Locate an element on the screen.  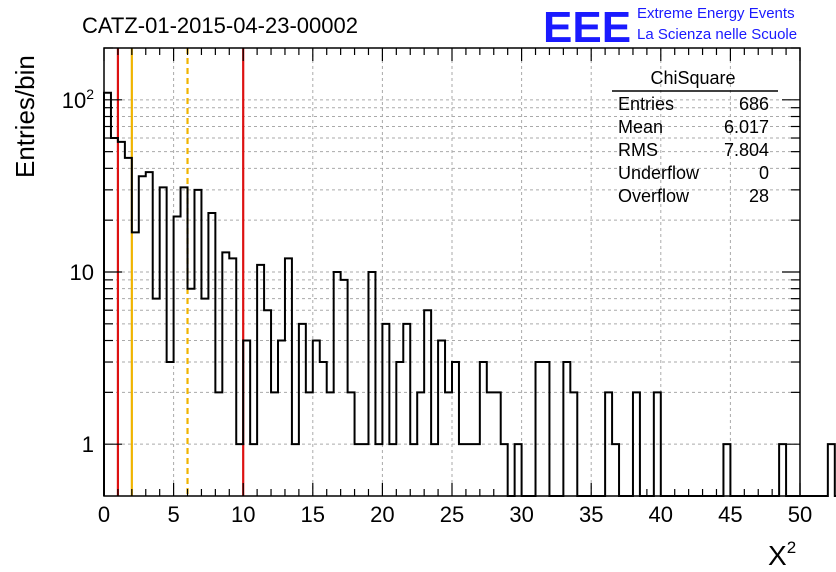
stats-value: 6.017 is located at coordinates (746, 127).